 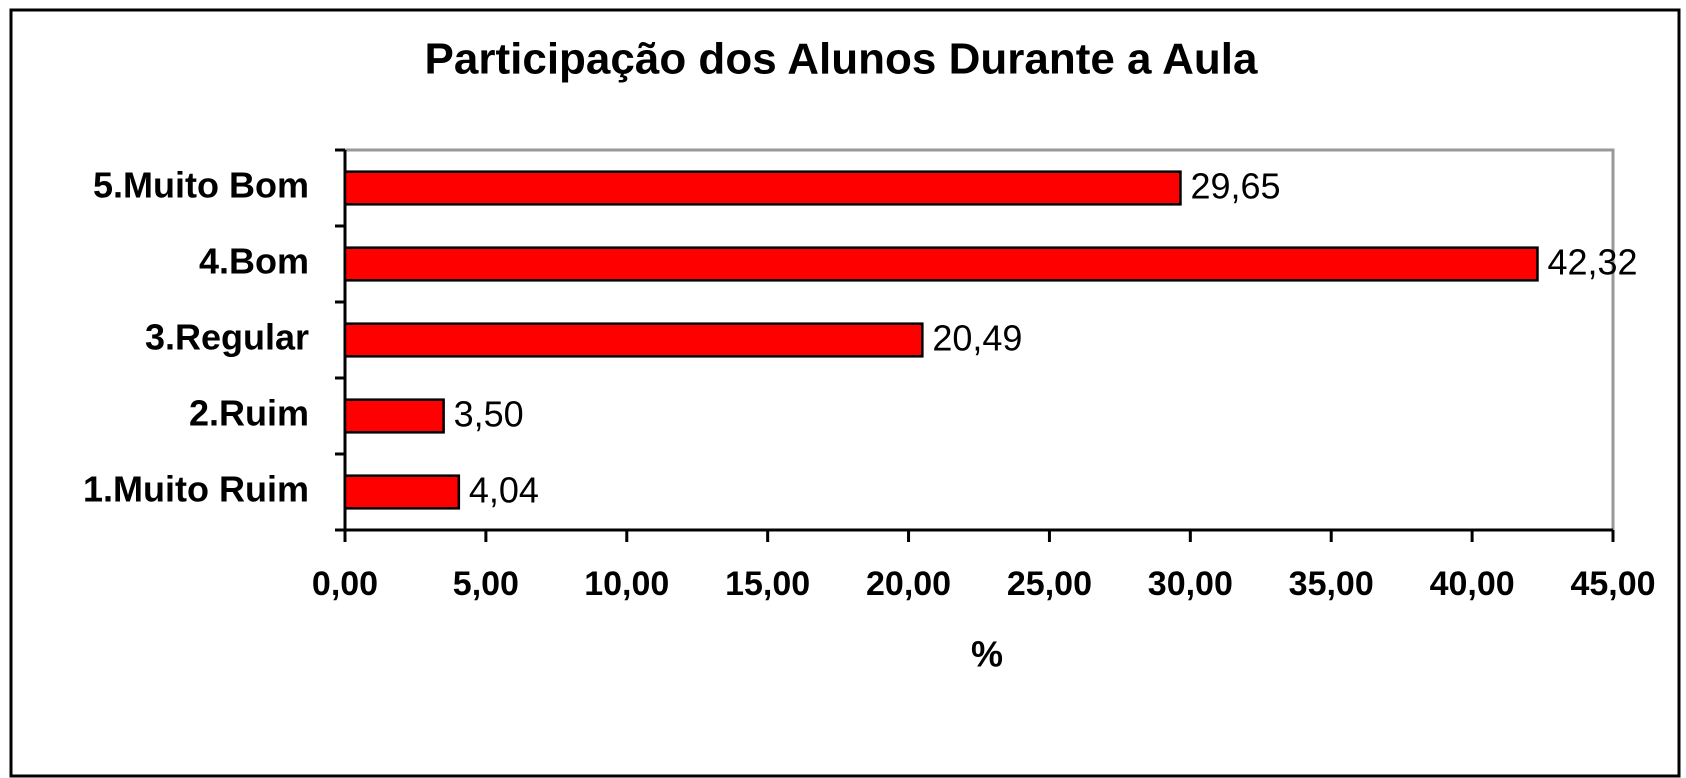 What do you see at coordinates (1472, 584) in the screenshot?
I see `x-tick-label: 40,00` at bounding box center [1472, 584].